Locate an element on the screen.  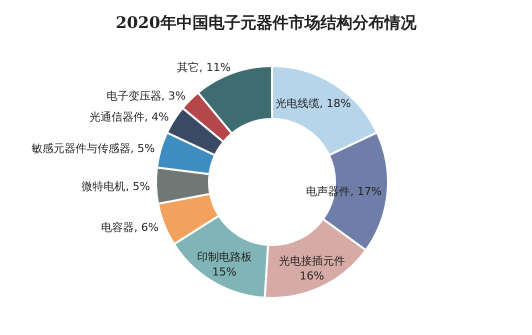
slice-label: 光电线缆, 18% is located at coordinates (313, 103).